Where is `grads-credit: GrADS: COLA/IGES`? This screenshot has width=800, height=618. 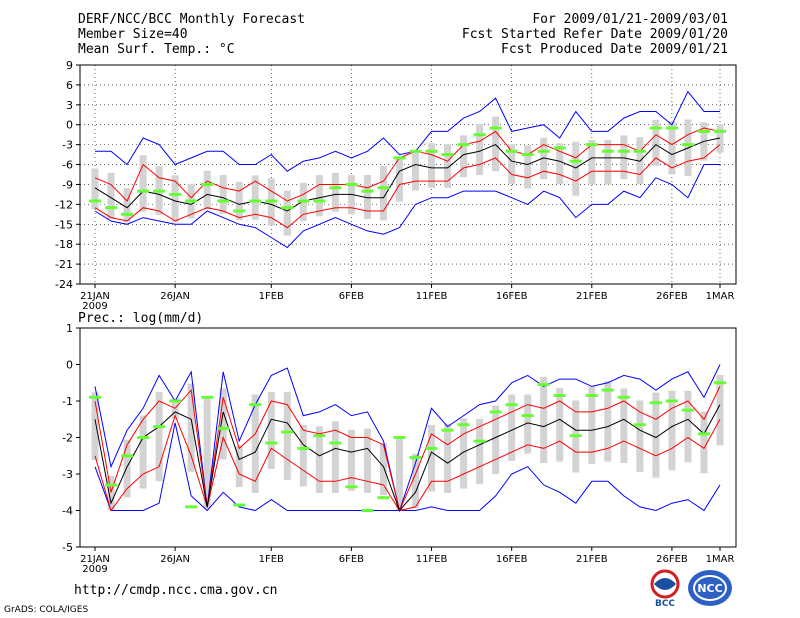
grads-credit: GrADS: COLA/IGES is located at coordinates (46, 610).